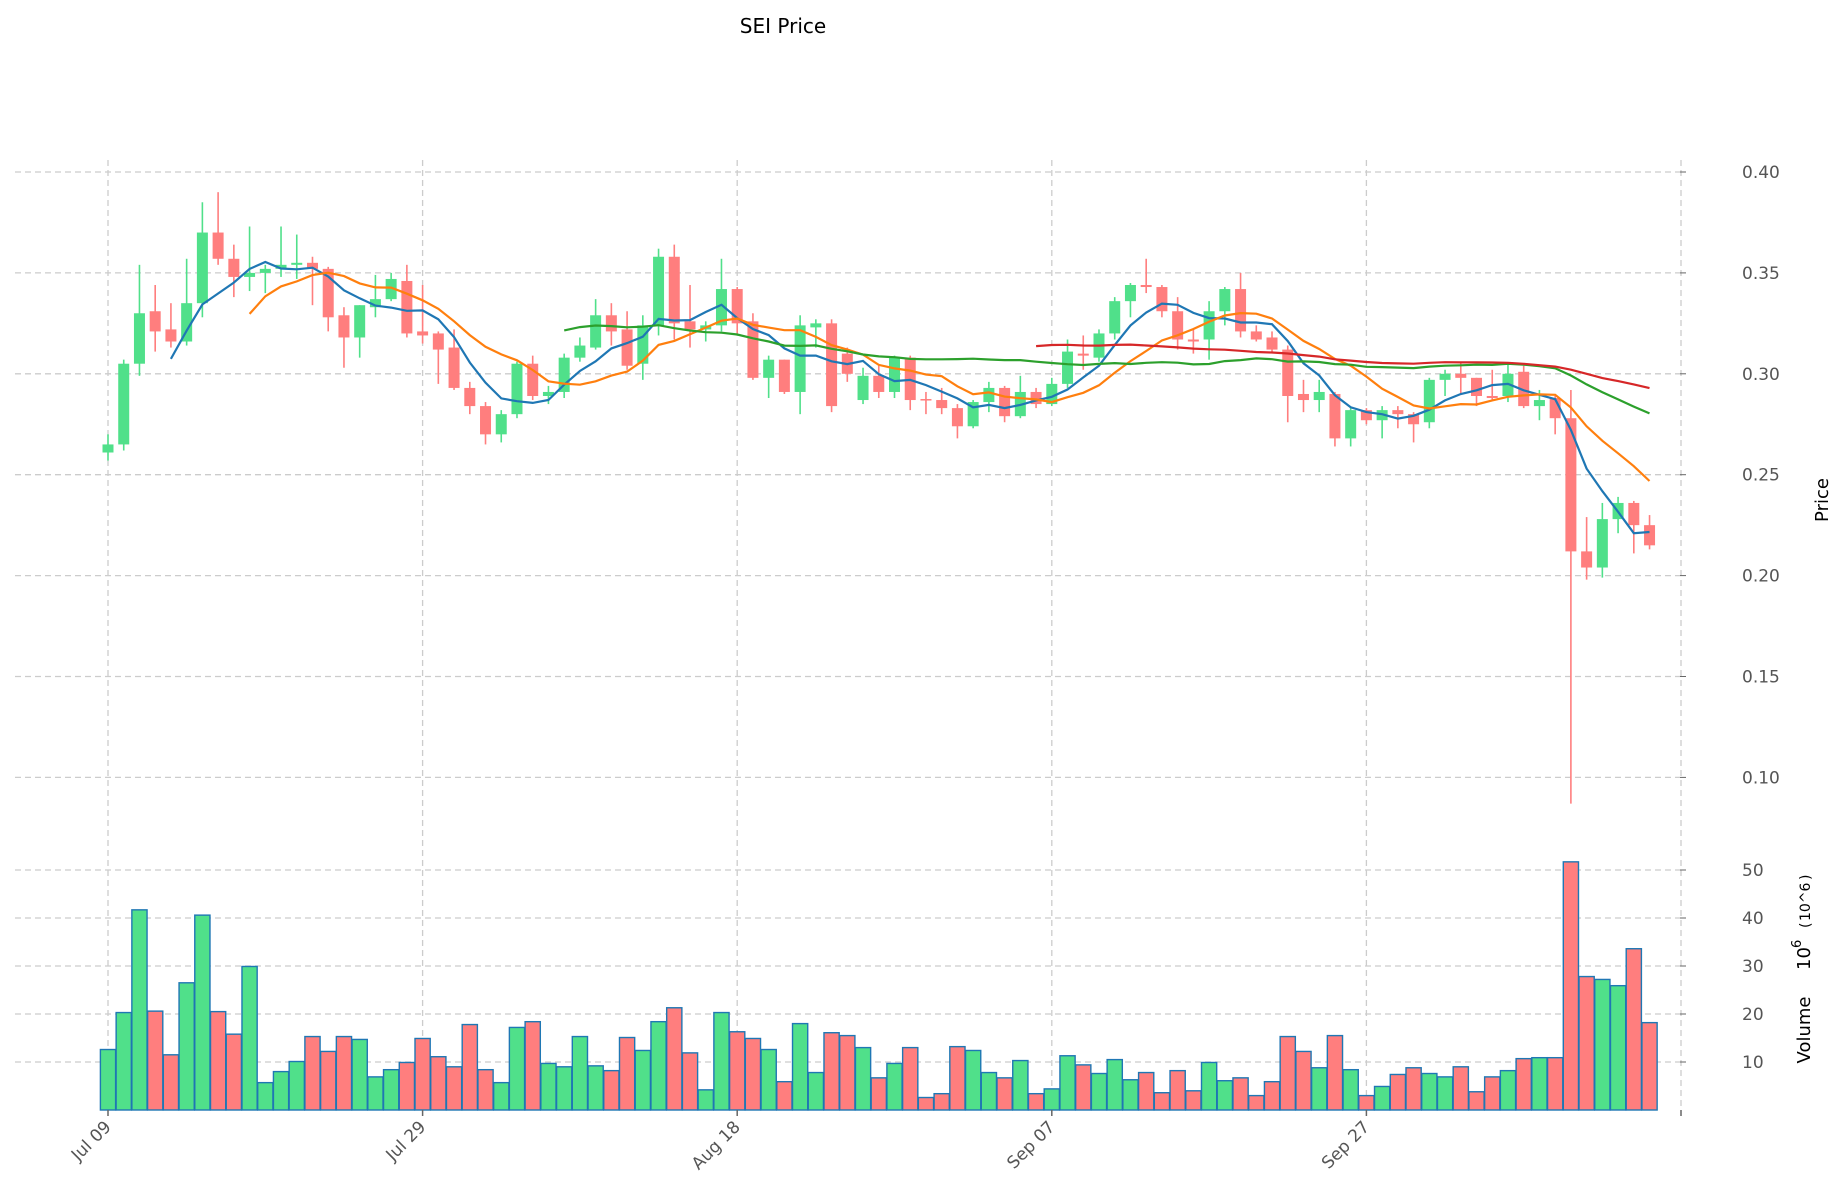  What do you see at coordinates (91, 1141) in the screenshot?
I see `date-tick-label: Jul 09` at bounding box center [91, 1141].